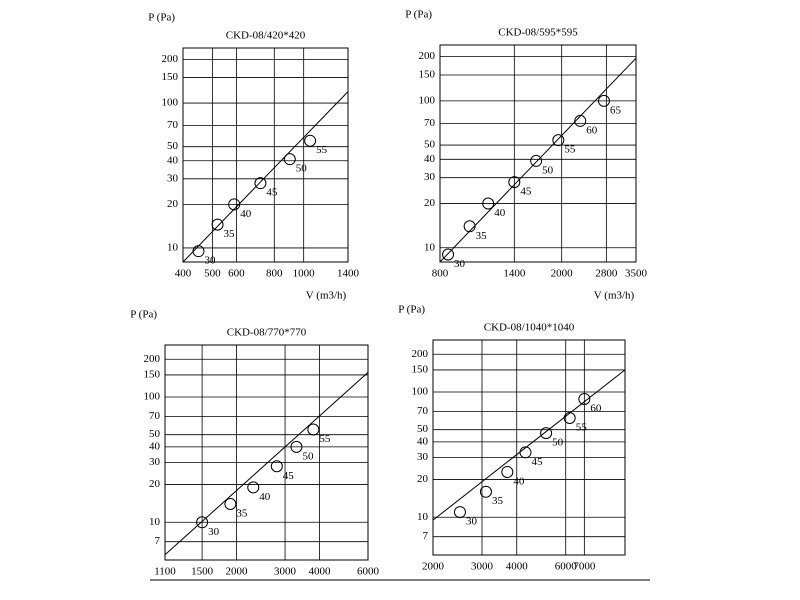 The height and width of the screenshot is (600, 800). Describe the element at coordinates (183, 274) in the screenshot. I see `x-tick-label: 400` at that location.